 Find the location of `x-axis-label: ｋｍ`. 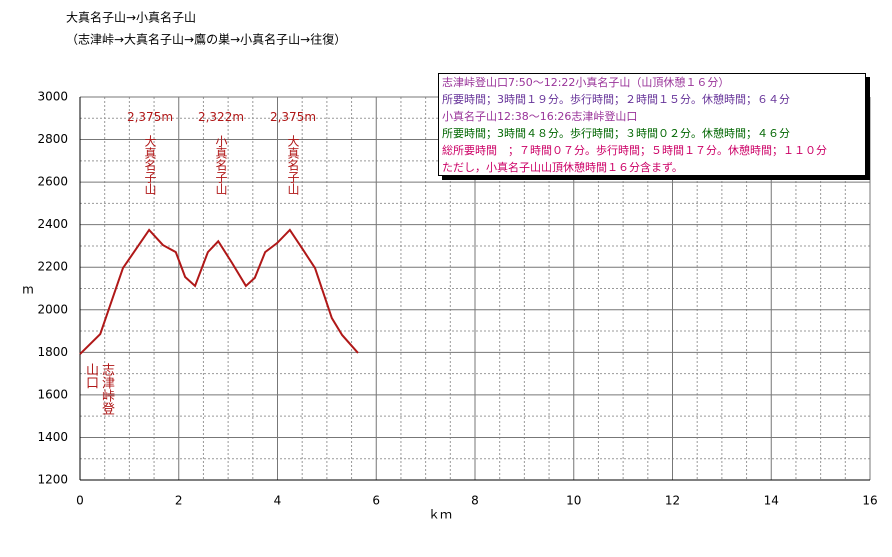

x-axis-label: ｋｍ is located at coordinates (440, 515).